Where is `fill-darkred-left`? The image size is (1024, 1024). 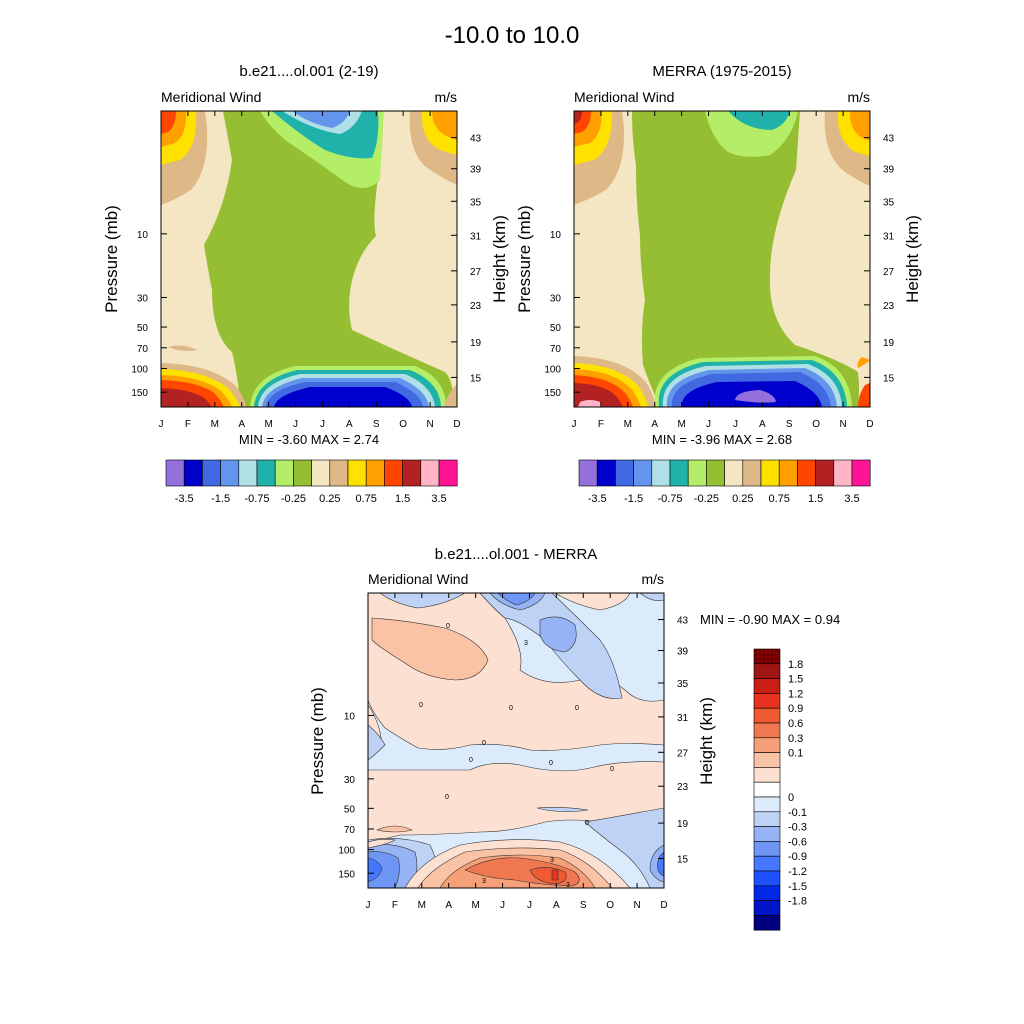 fill-darkred-left is located at coordinates (578, 117).